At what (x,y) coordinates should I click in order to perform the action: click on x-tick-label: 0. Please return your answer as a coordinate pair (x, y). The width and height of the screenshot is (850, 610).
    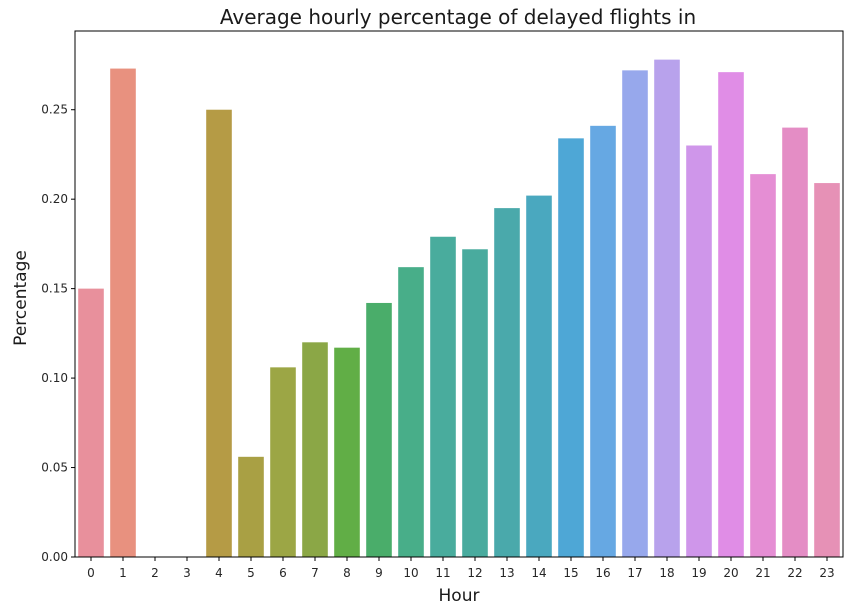
    Looking at the image, I should click on (91, 573).